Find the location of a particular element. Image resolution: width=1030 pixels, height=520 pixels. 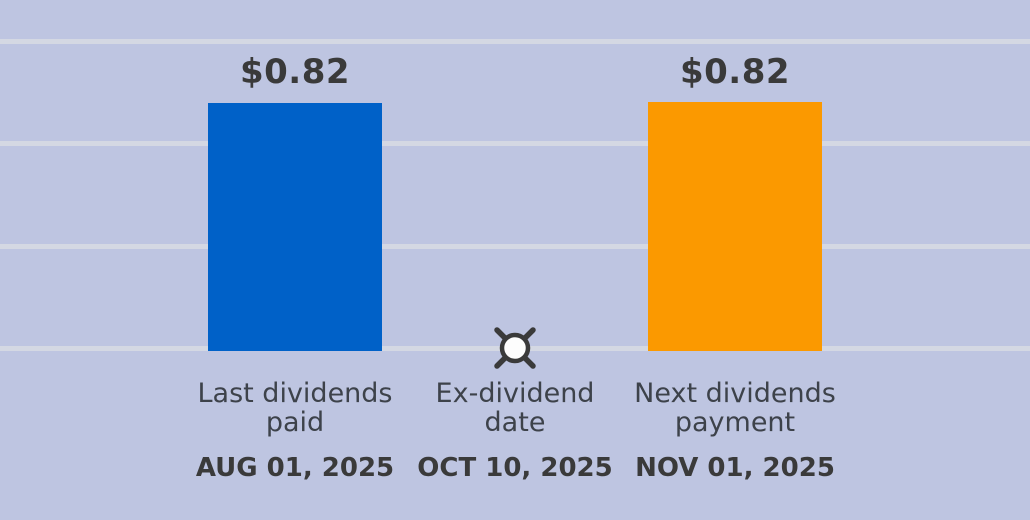

ex-dividend-marker-icon is located at coordinates (515, 348).